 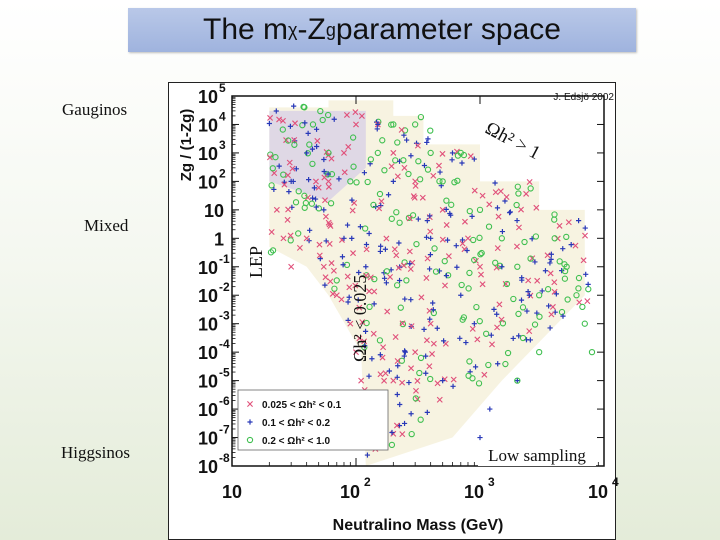 I want to click on y-tick-label: 1, so click(x=219, y=239).